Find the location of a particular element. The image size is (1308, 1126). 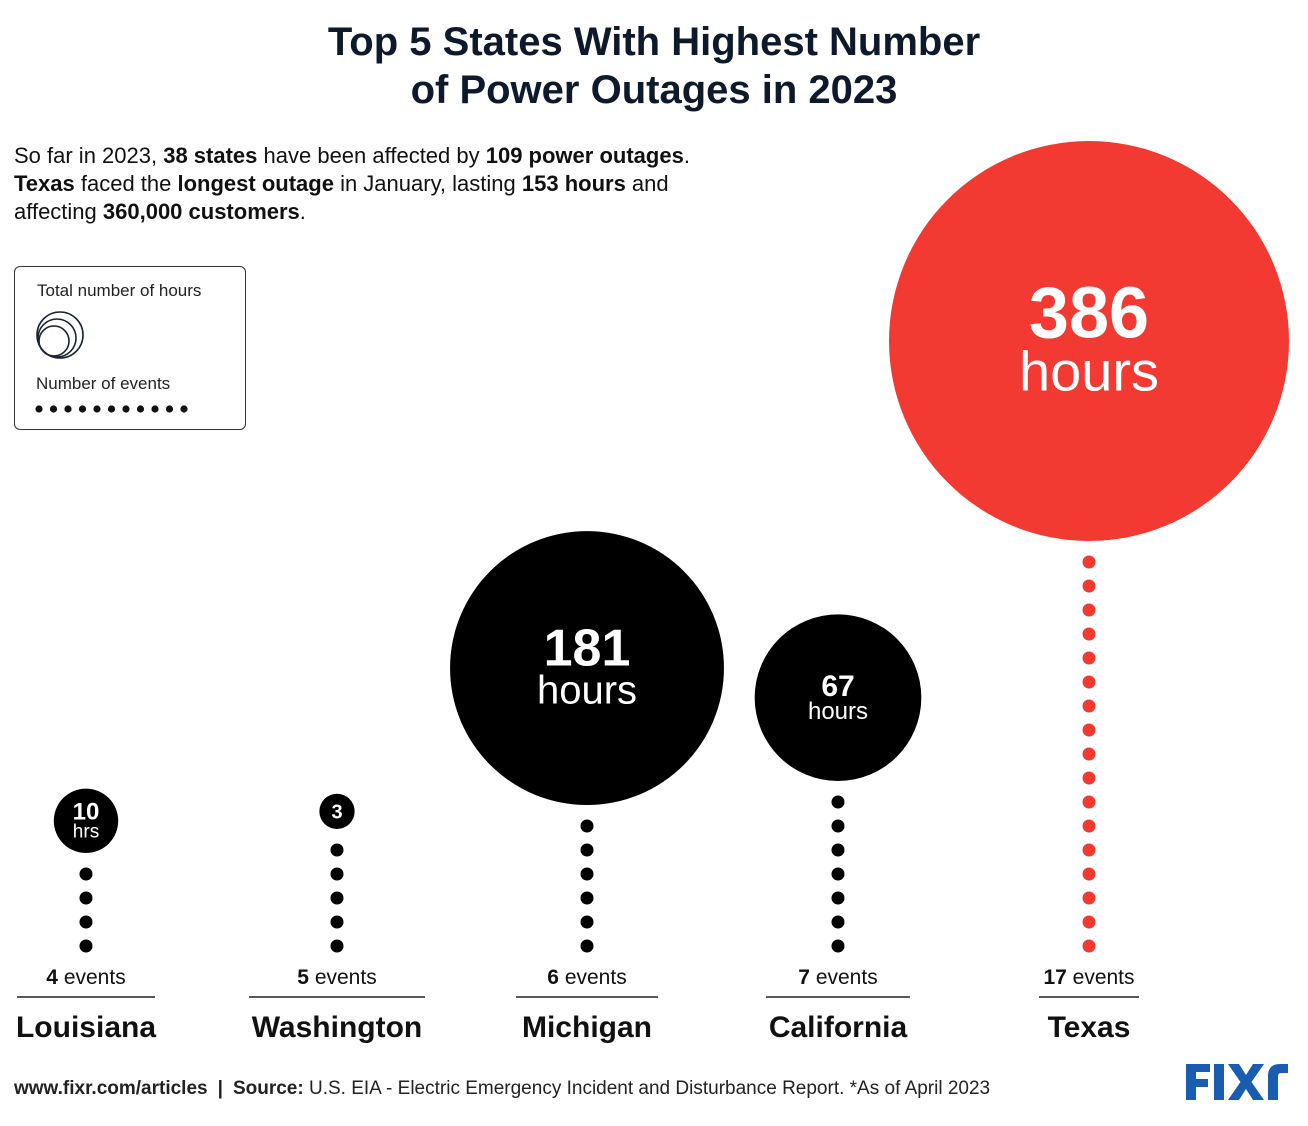

footer-site: www.fixr.com/articles is located at coordinates (111, 1088).